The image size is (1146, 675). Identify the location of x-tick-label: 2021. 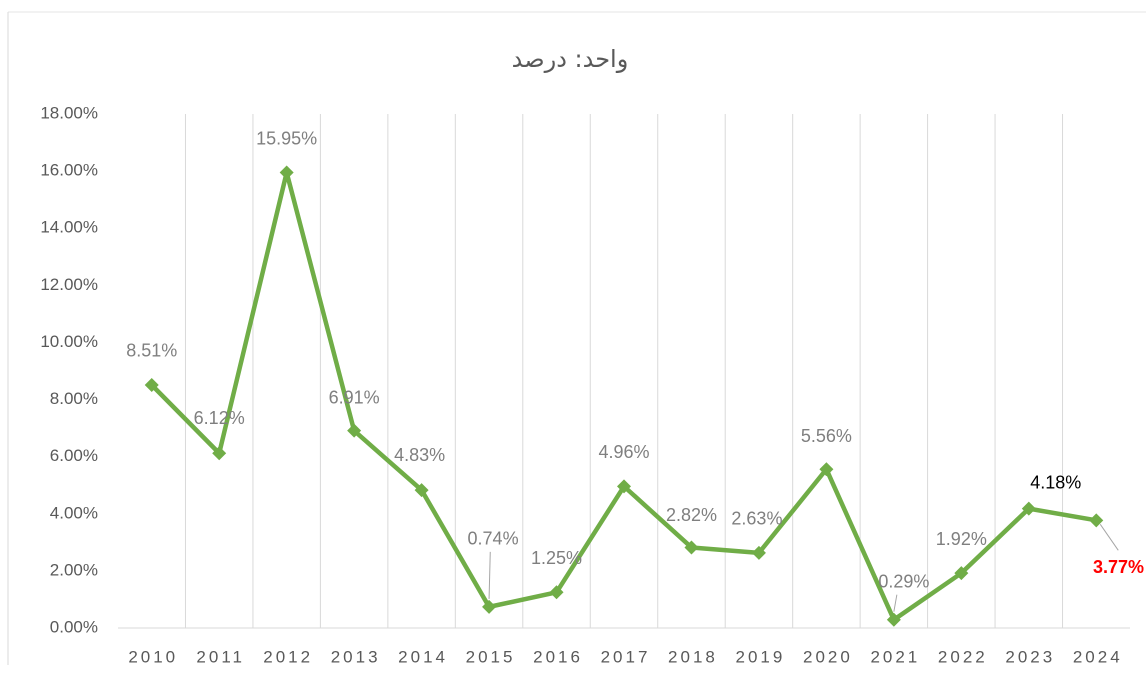
(895, 656).